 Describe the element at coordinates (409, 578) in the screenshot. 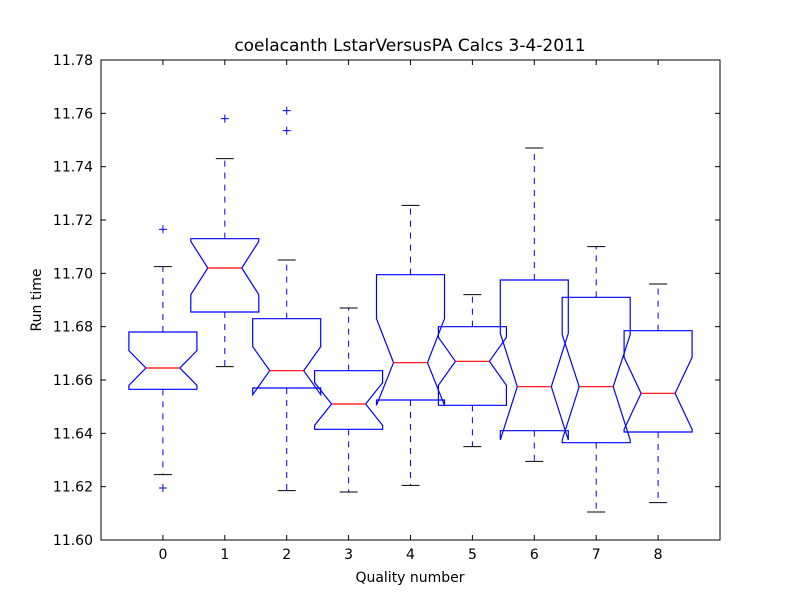

I see `x-axis-title: Quality number` at that location.